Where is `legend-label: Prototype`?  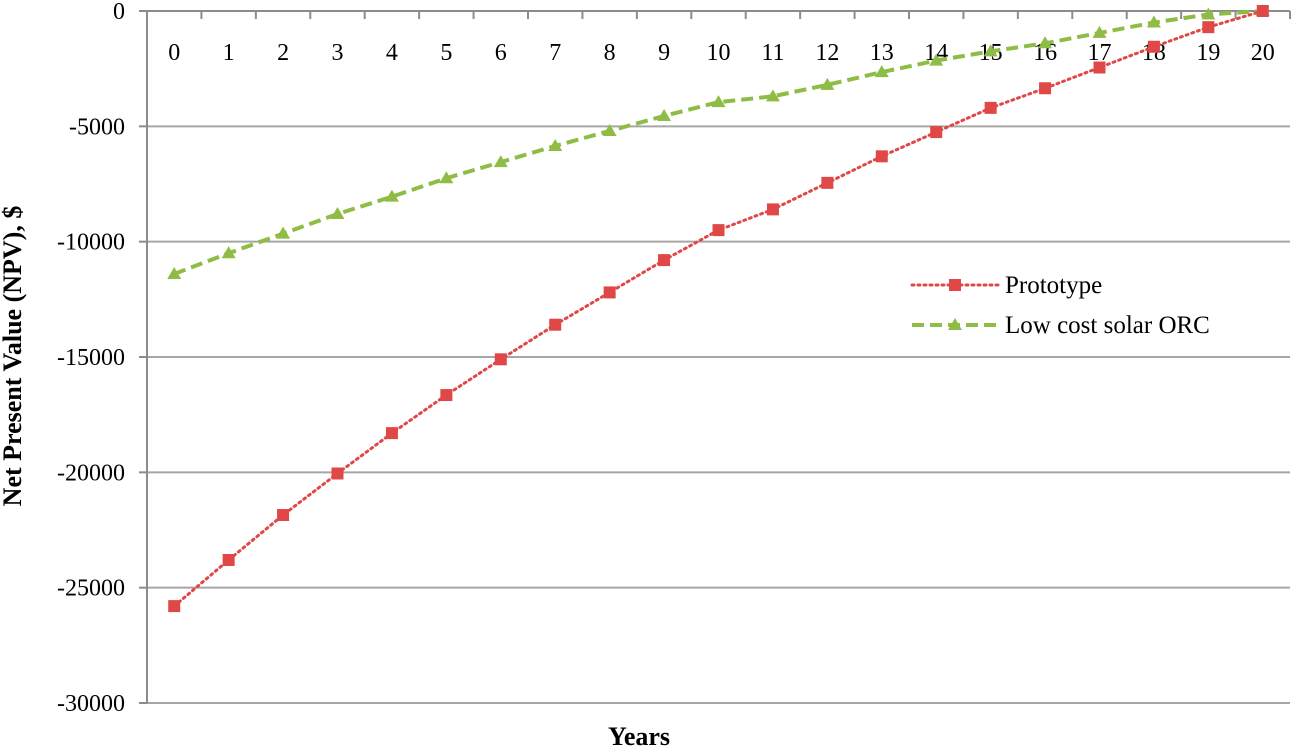 legend-label: Prototype is located at coordinates (1053, 285).